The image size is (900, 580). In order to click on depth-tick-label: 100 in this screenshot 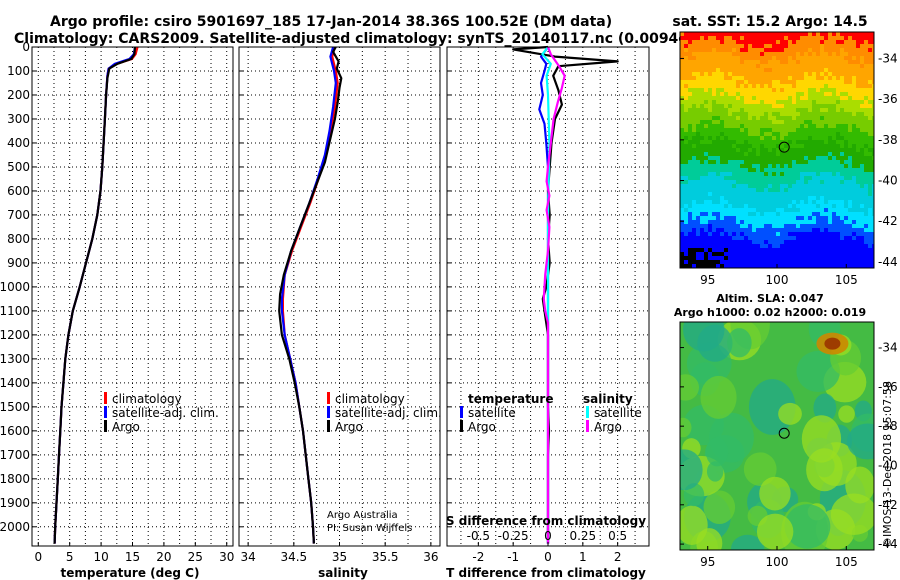, I will do `click(18, 71)`.